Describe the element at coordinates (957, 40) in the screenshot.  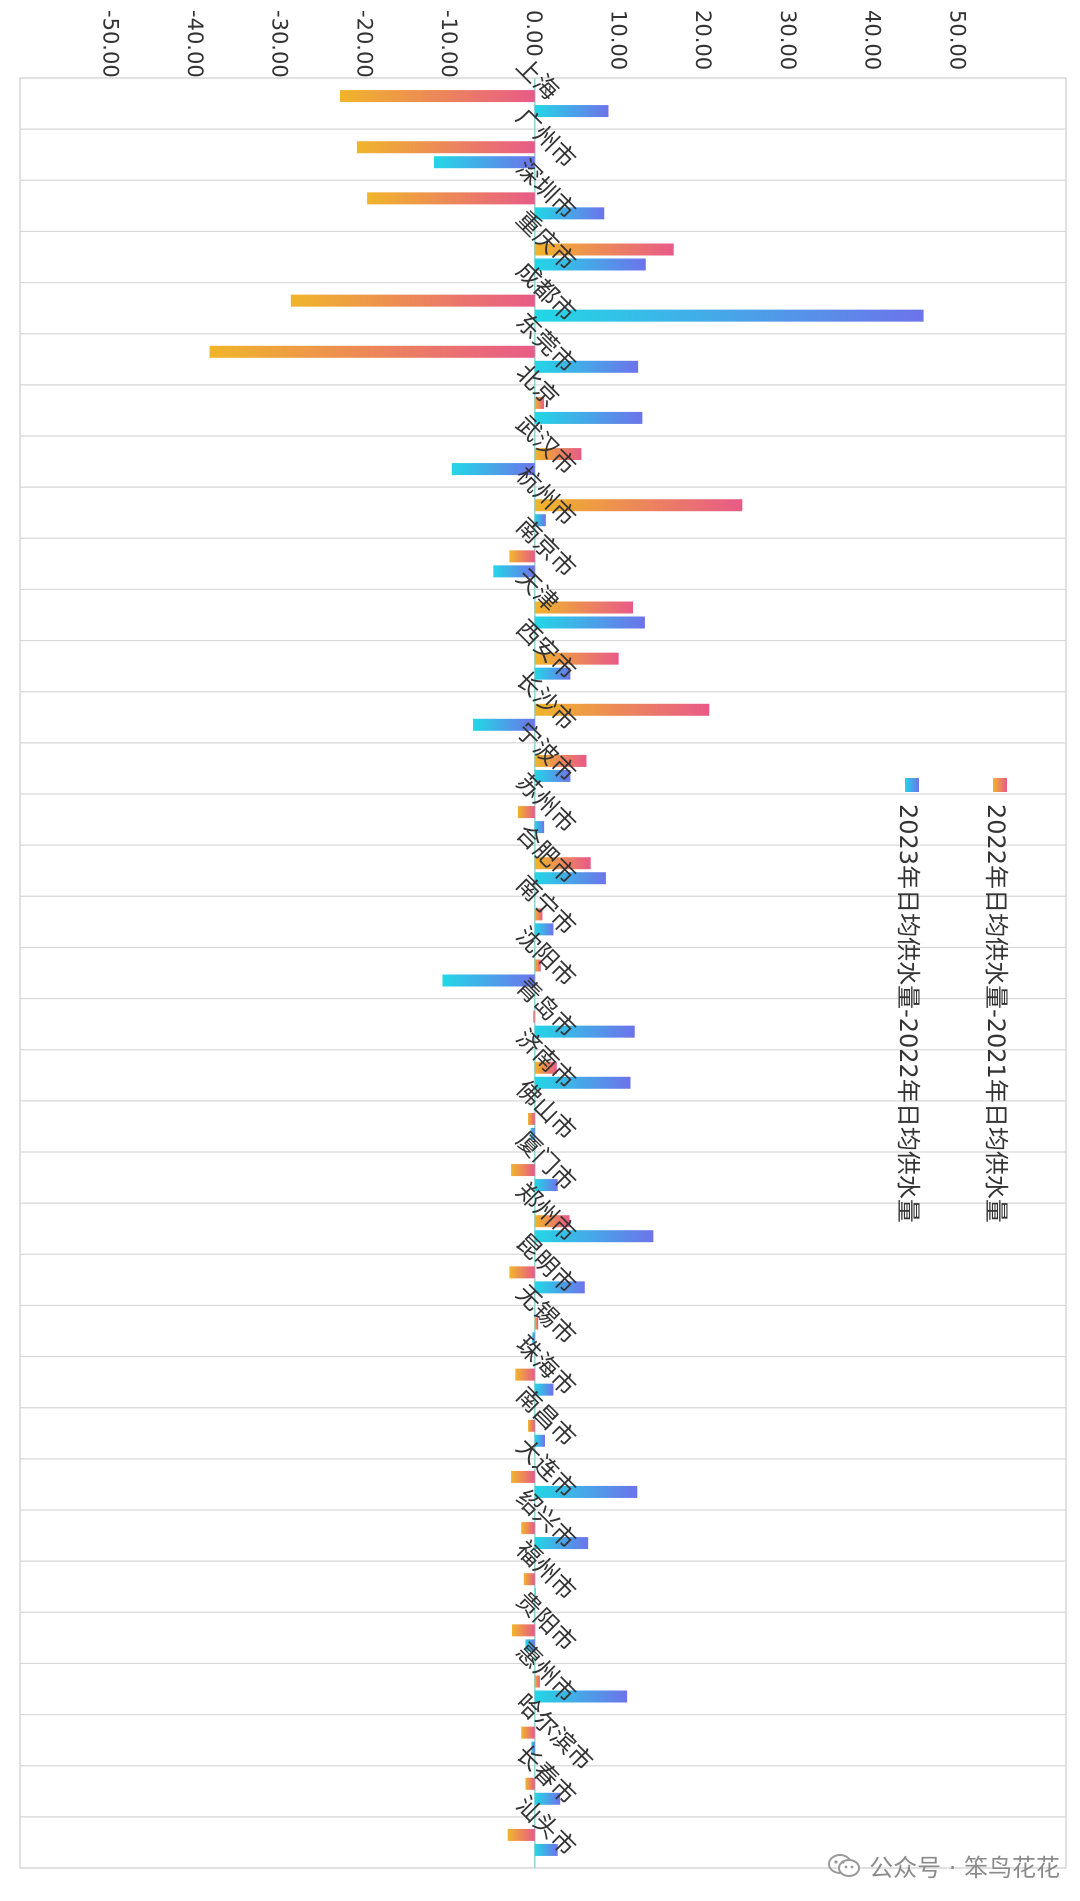
I see `x-tick-label: 50.00` at that location.